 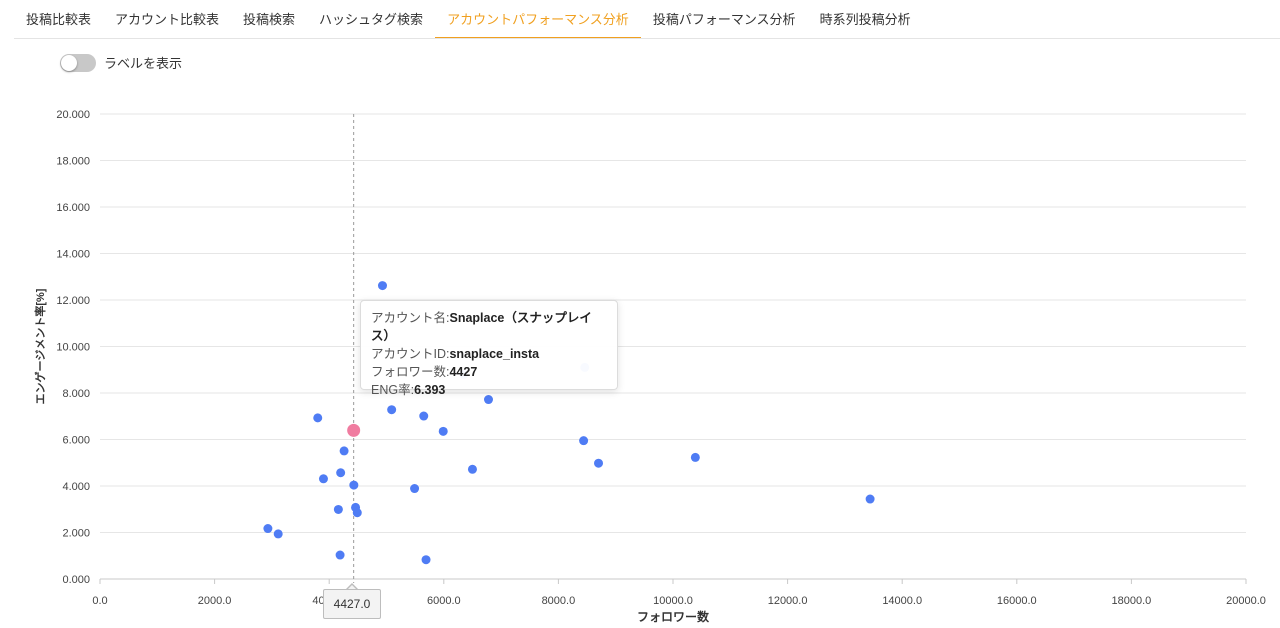 What do you see at coordinates (99, 601) in the screenshot?
I see `x-tick-label: 0.0` at bounding box center [99, 601].